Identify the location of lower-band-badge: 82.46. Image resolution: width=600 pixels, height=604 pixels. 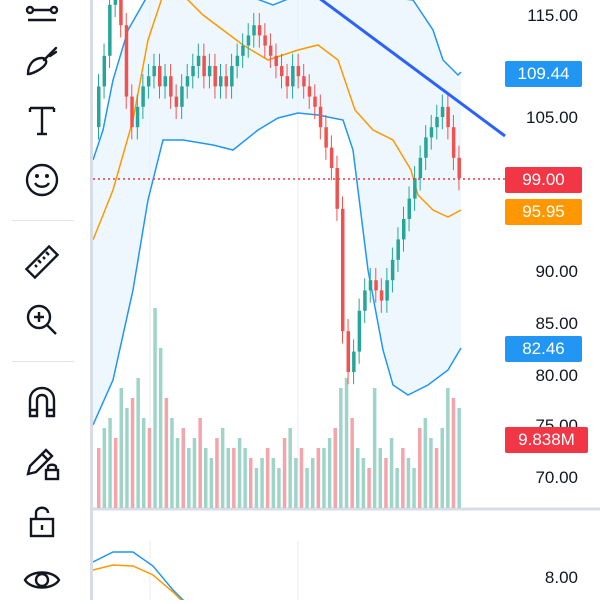
(543, 349).